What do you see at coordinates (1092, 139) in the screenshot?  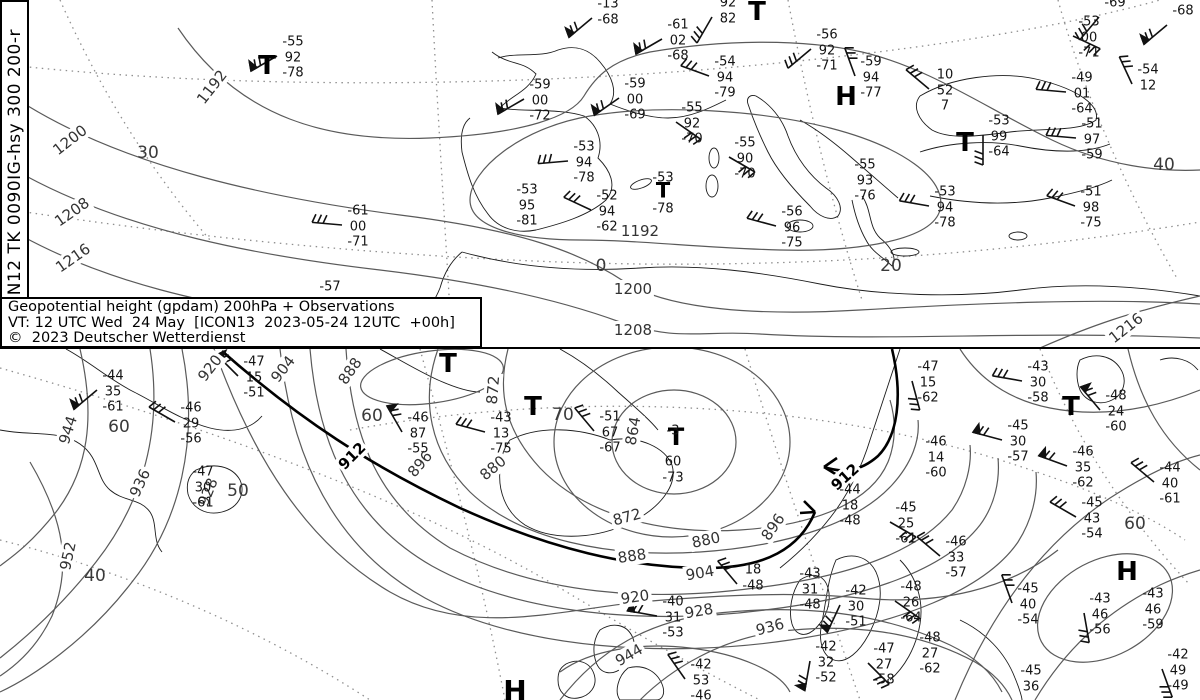 I see `station-value: 97` at bounding box center [1092, 139].